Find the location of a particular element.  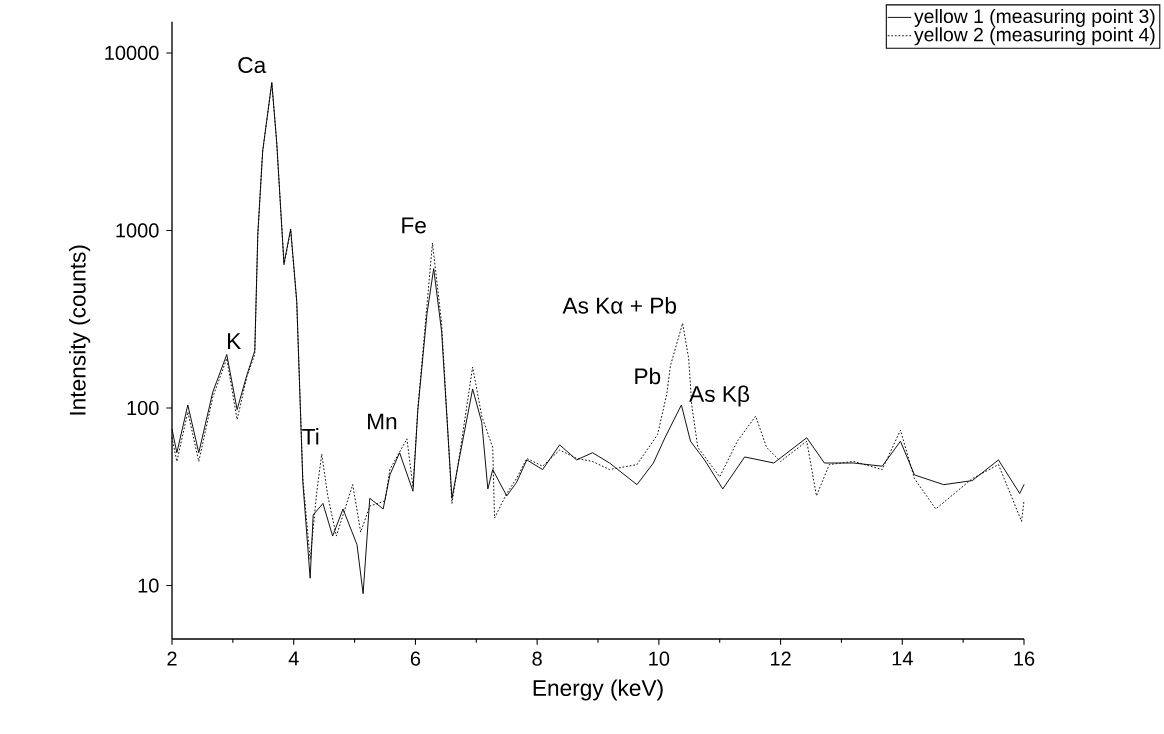

y-tick-label: 1000 is located at coordinates (137, 230).